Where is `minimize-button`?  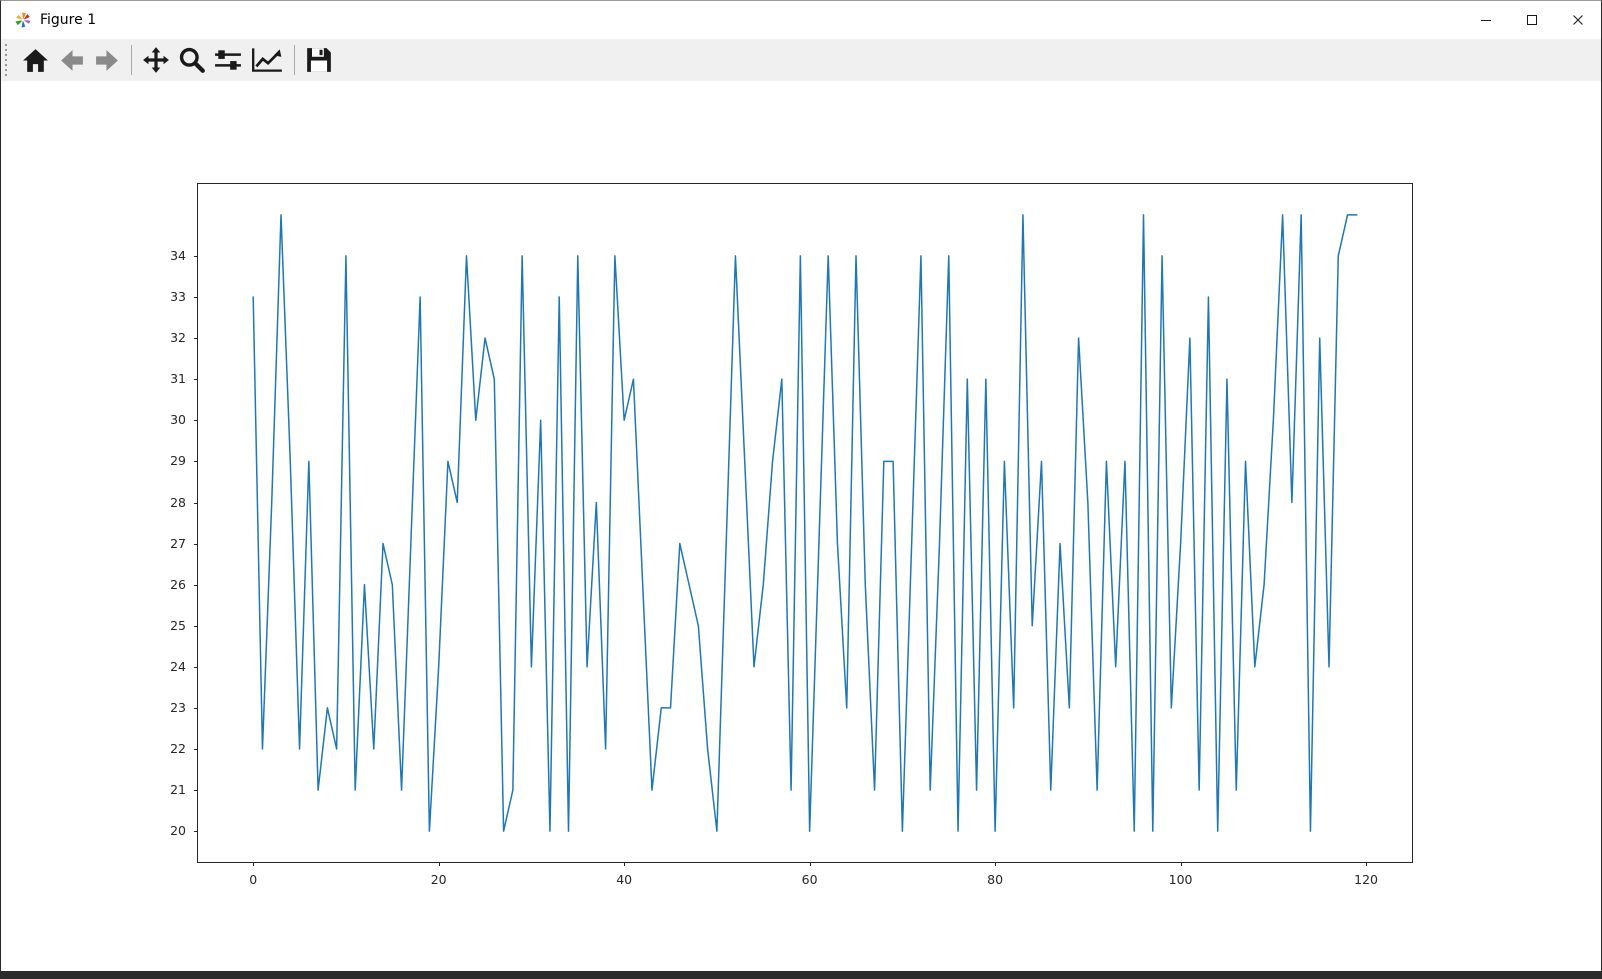
minimize-button is located at coordinates (1486, 20).